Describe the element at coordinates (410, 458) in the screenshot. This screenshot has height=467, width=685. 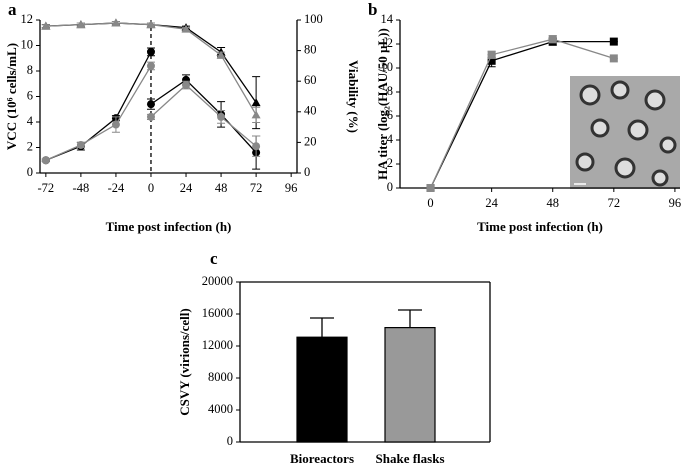
I see `x-tick-label: Shake flasks` at that location.